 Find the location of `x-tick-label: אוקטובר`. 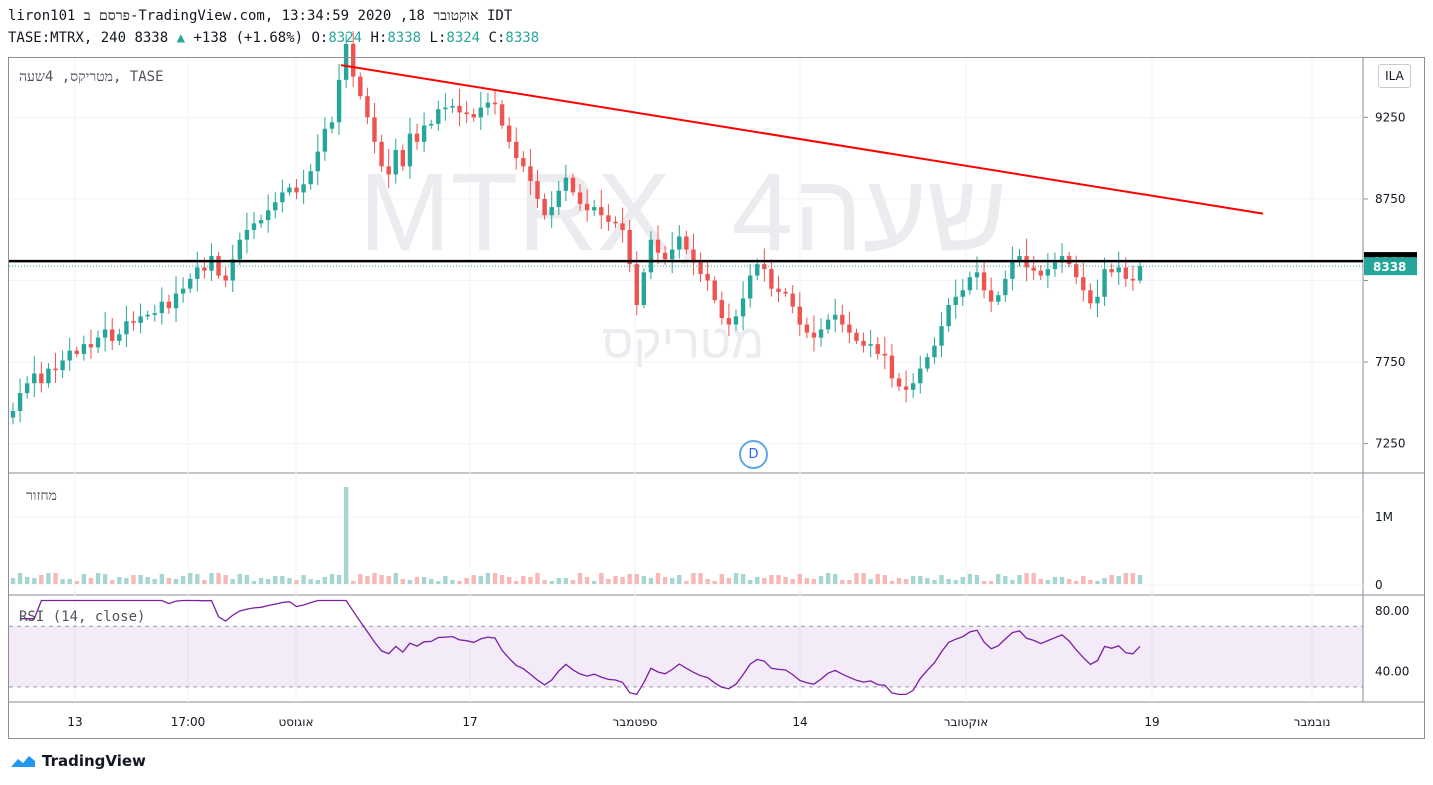

x-tick-label: אוקטובר is located at coordinates (966, 722).